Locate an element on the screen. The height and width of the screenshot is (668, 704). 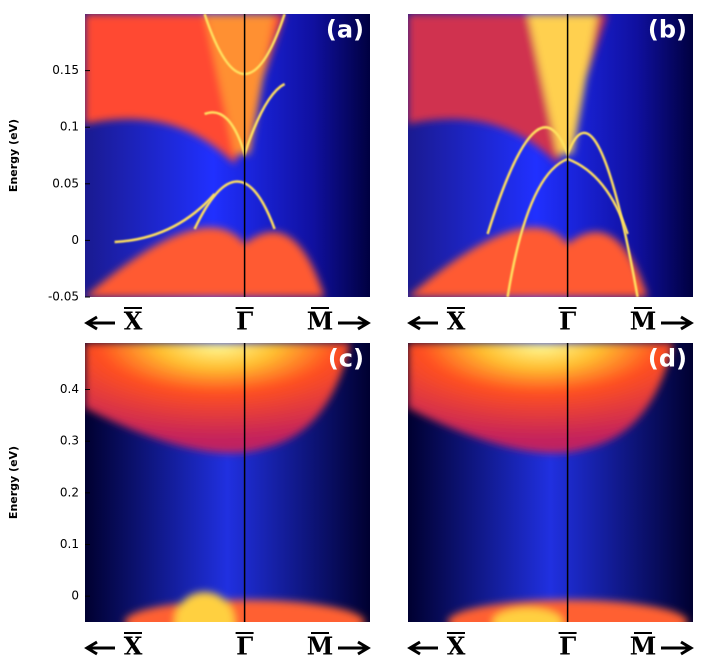
panel-label: (d) is located at coordinates (667, 359).